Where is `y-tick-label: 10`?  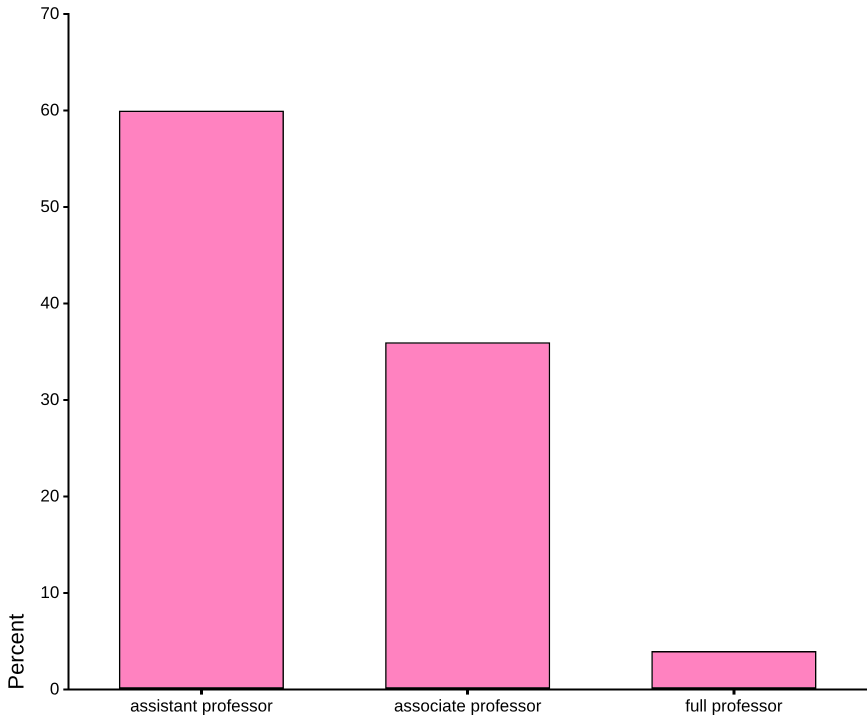
y-tick-label: 10 is located at coordinates (50, 592).